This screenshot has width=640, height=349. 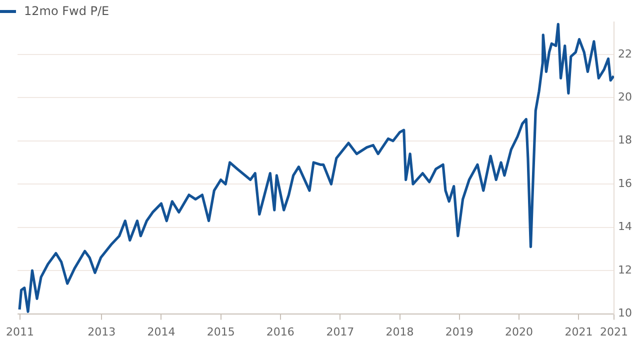 I want to click on x-tick-label: 2018, so click(x=400, y=331).